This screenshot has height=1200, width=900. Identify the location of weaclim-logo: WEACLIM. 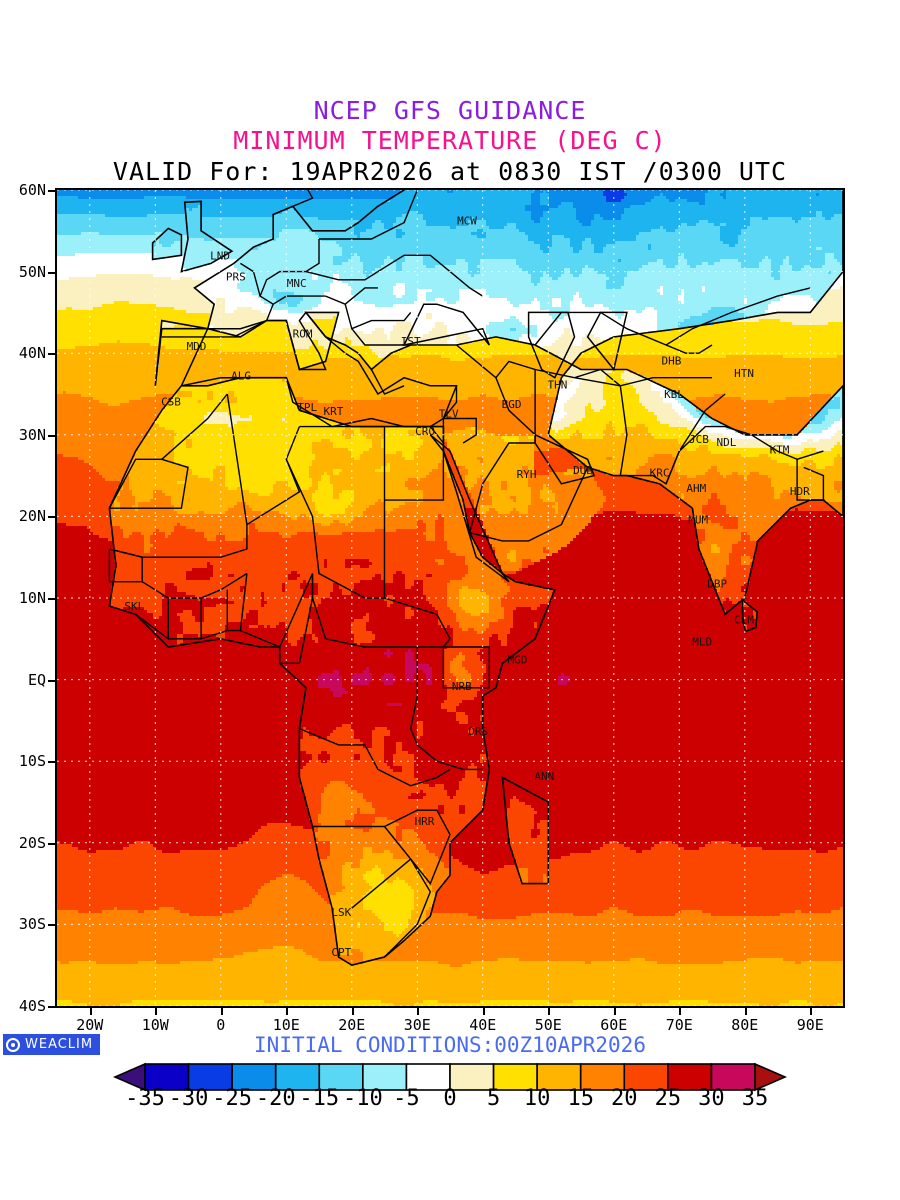
(52, 1044).